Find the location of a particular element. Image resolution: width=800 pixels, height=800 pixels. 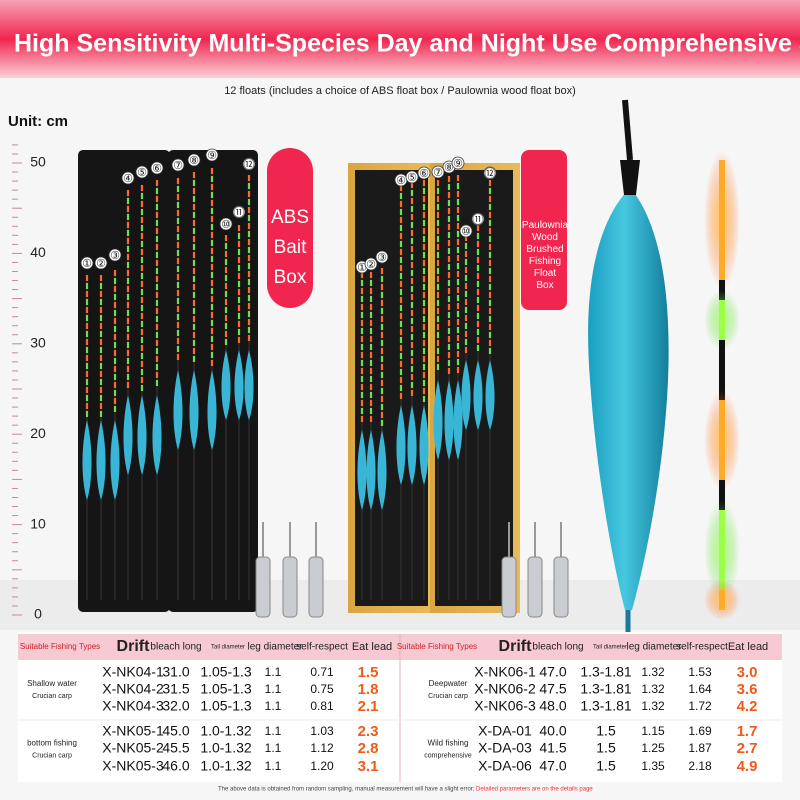

table-cell: 40.0 is located at coordinates (552, 731).